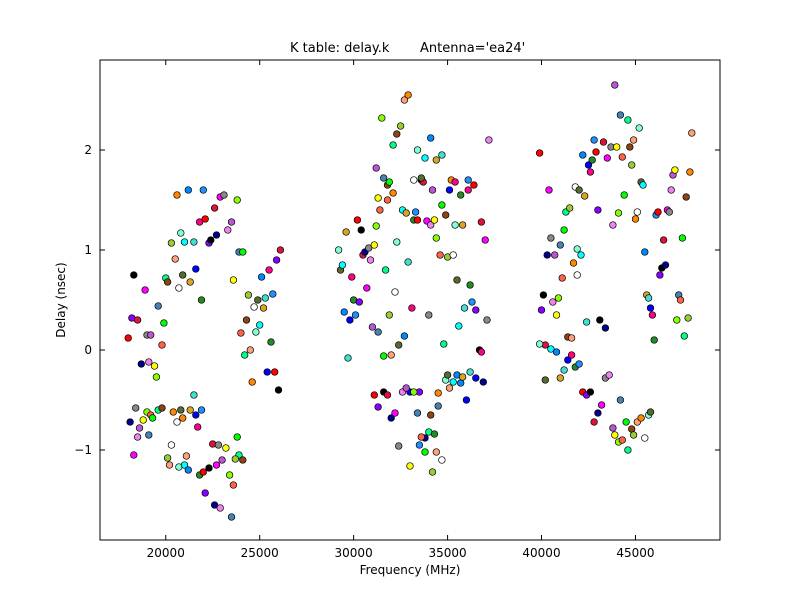  Describe the element at coordinates (354, 553) in the screenshot. I see `x-tick-label: 30000` at that location.